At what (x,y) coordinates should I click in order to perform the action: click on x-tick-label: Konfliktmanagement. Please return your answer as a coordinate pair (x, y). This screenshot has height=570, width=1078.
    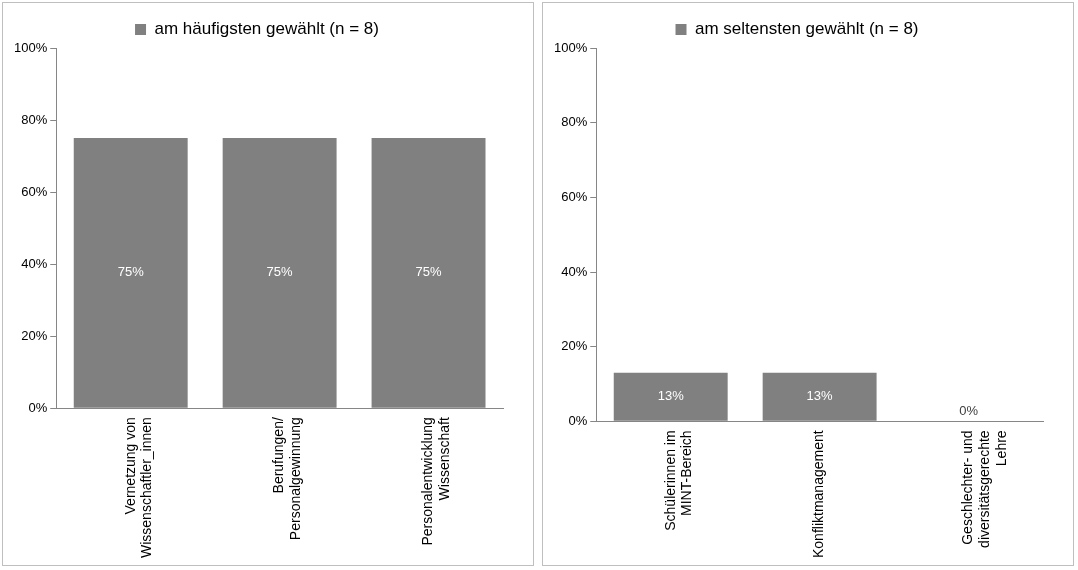
    Looking at the image, I should click on (818, 494).